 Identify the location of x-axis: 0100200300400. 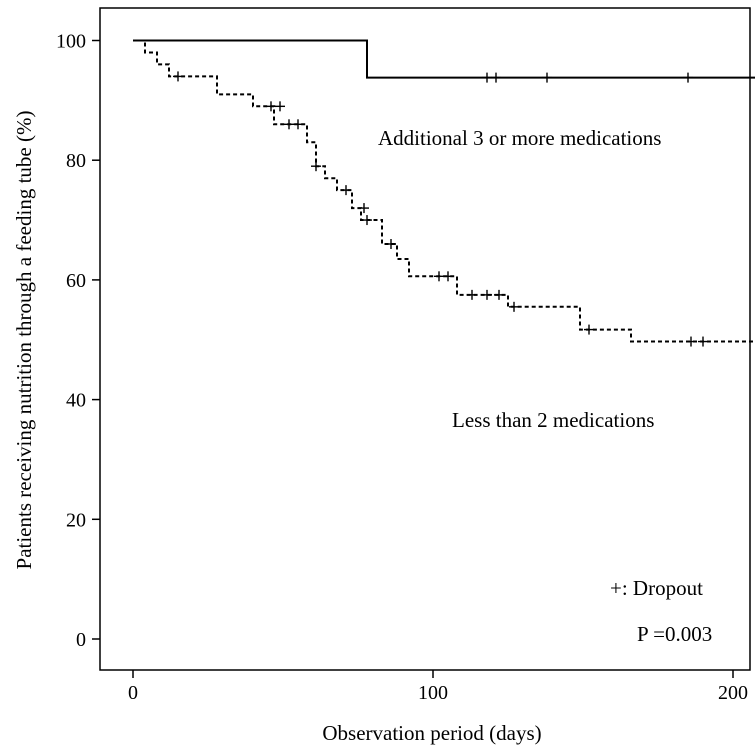
(438, 687).